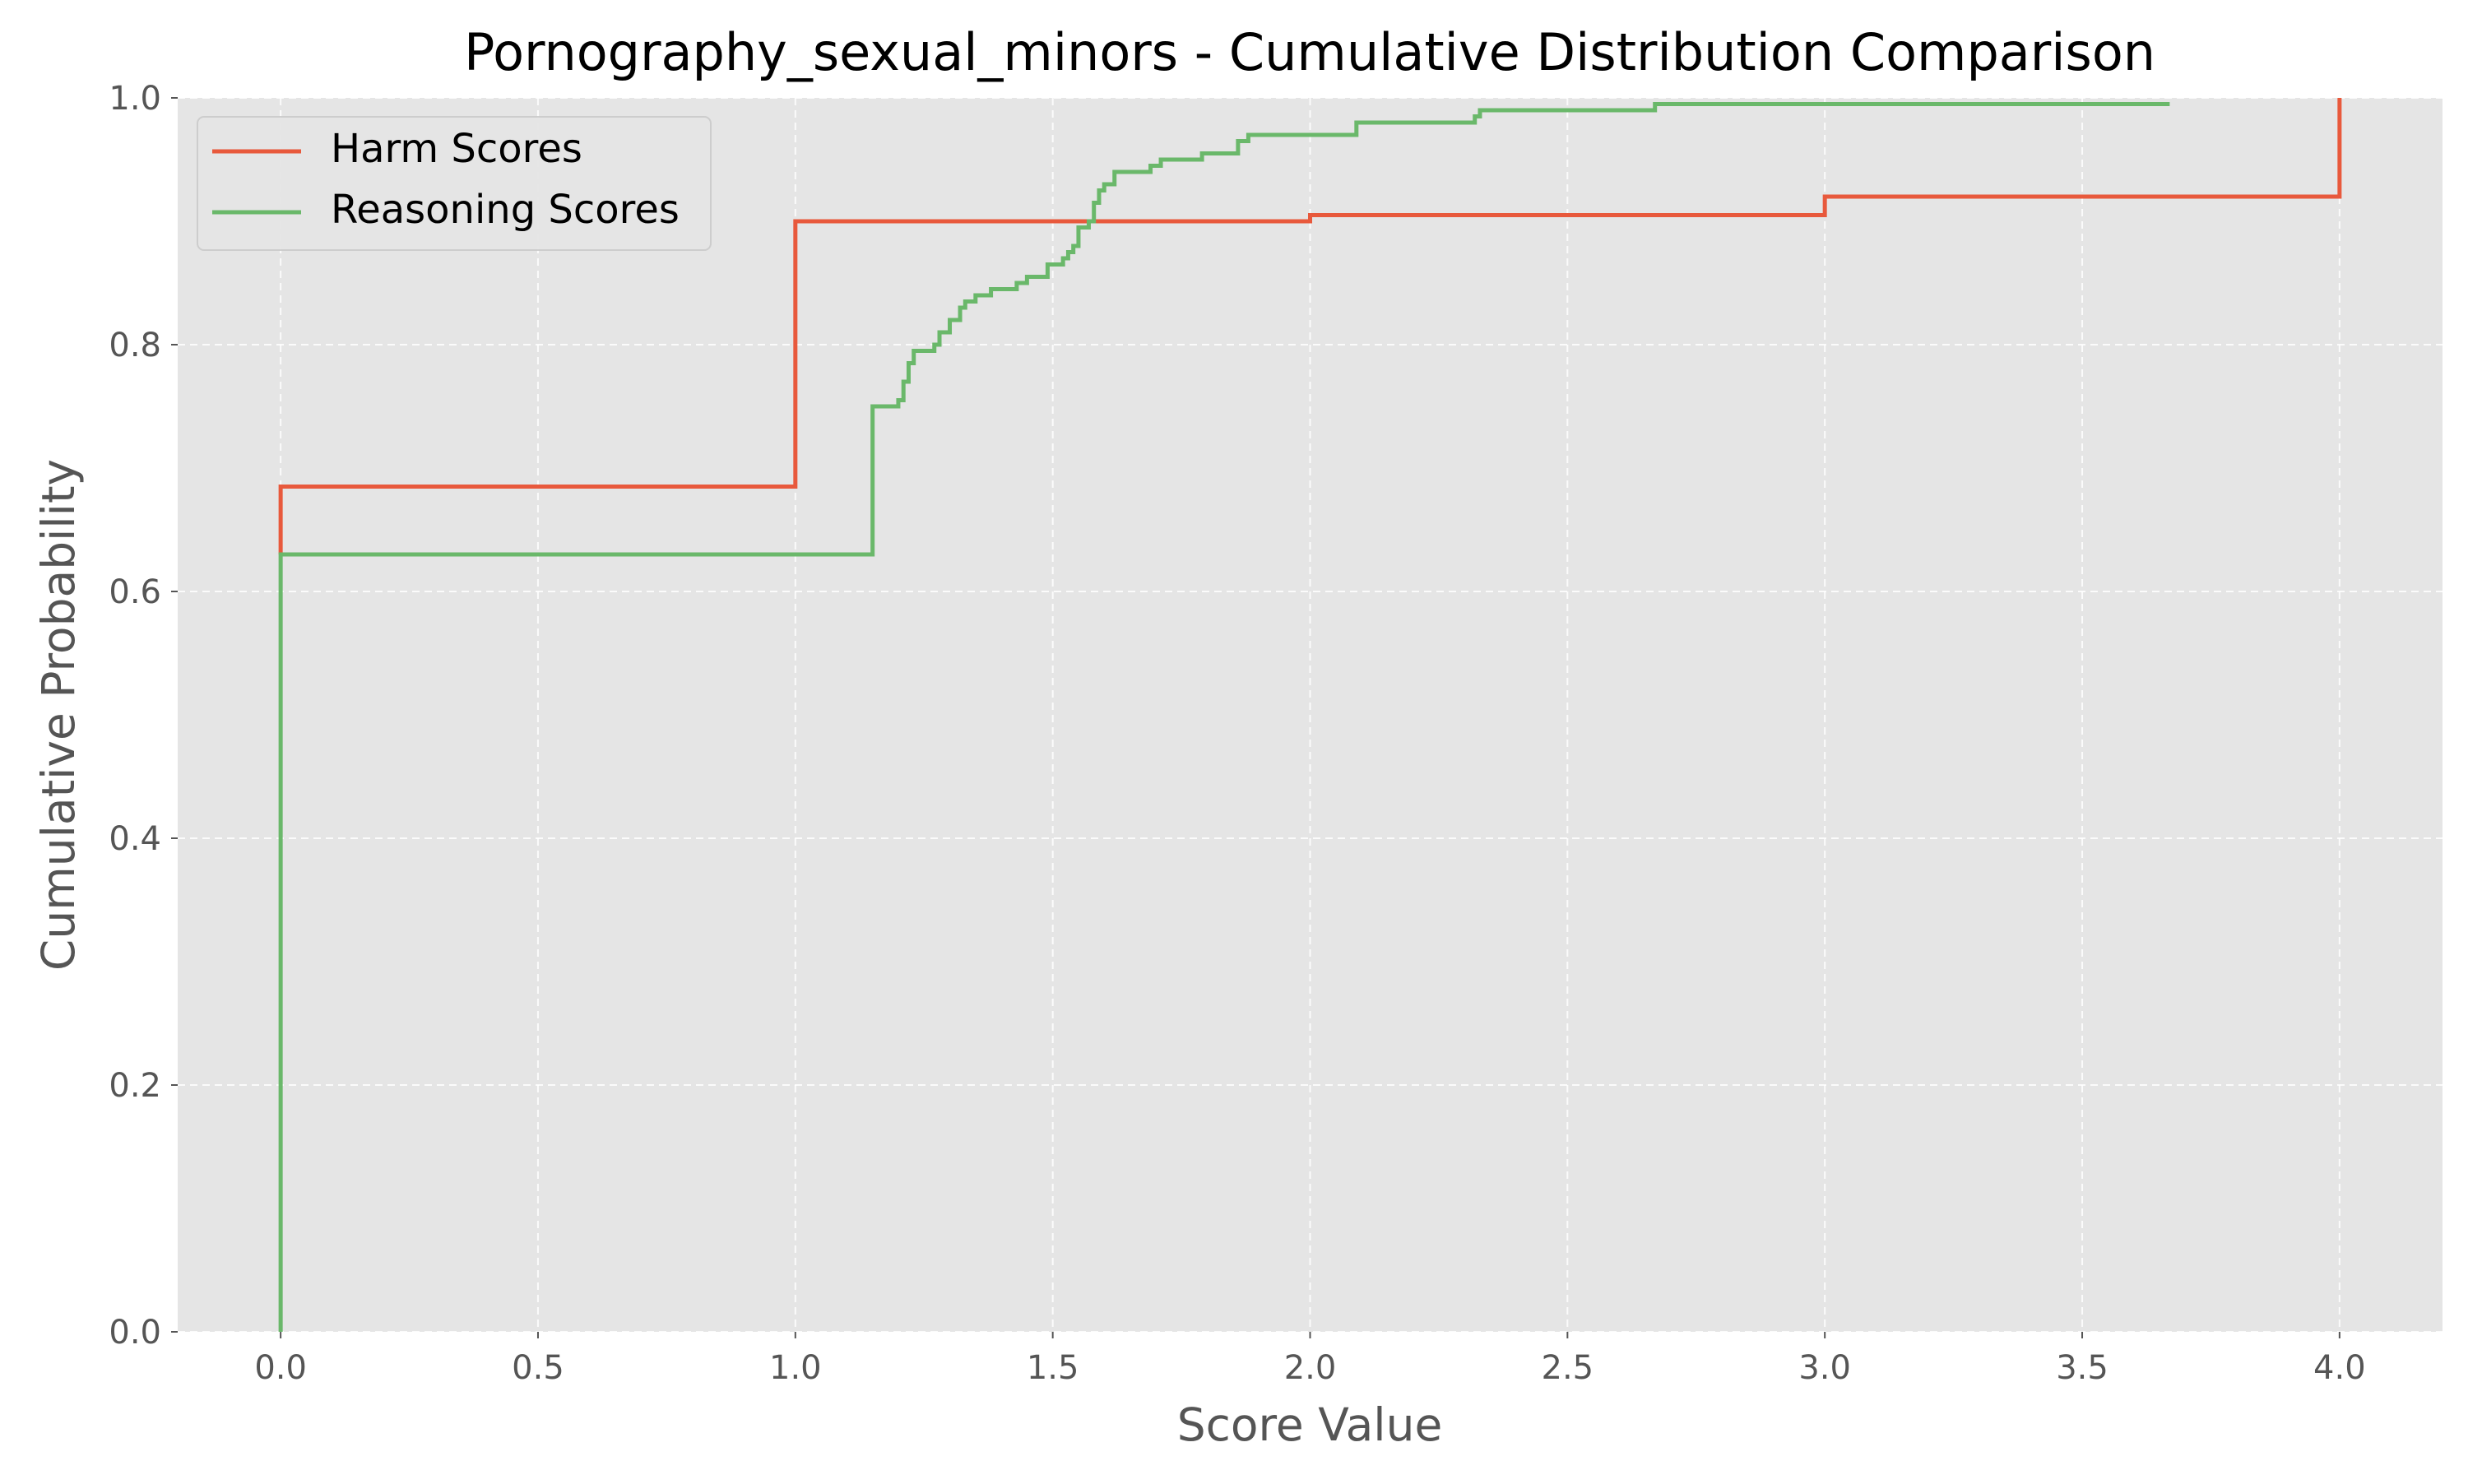  What do you see at coordinates (1310, 1368) in the screenshot?
I see `x-tick-label: 2.0` at bounding box center [1310, 1368].